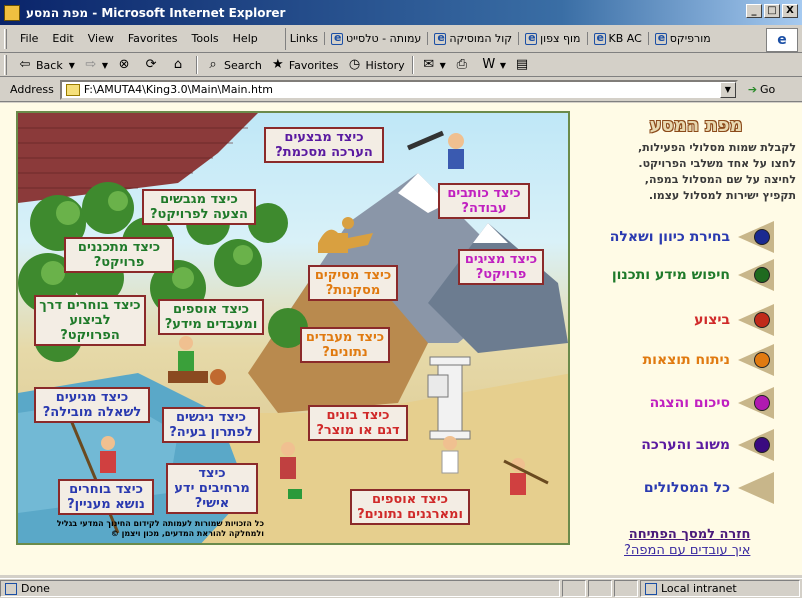 The image size is (802, 598). I want to click on path-label: ניתוח תוצאות, so click(686, 360).